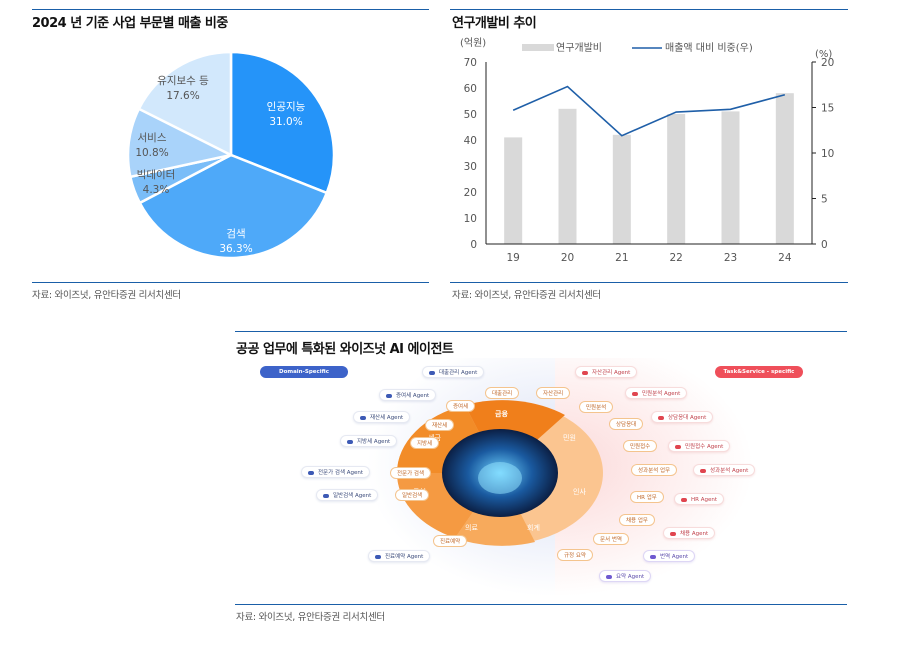 Image resolution: width=898 pixels, height=645 pixels. I want to click on y-tick-label: 30, so click(470, 167).